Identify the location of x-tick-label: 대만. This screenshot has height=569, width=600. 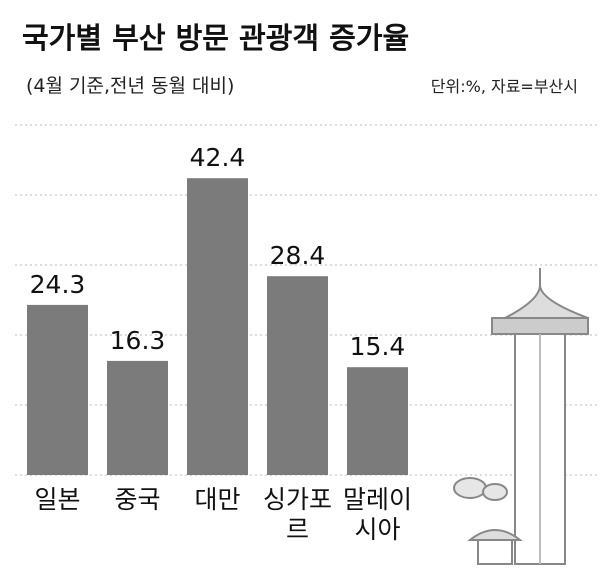
(217, 499).